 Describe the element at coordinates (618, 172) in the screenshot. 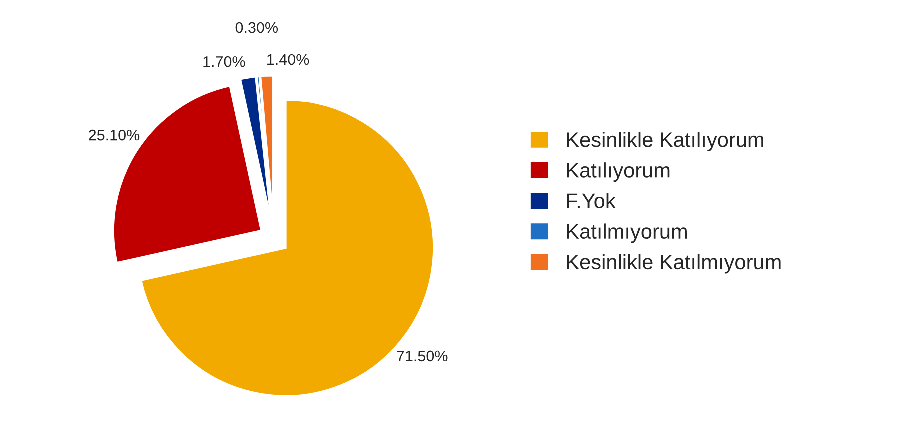

I see `legend-label: Katılıyorum` at that location.